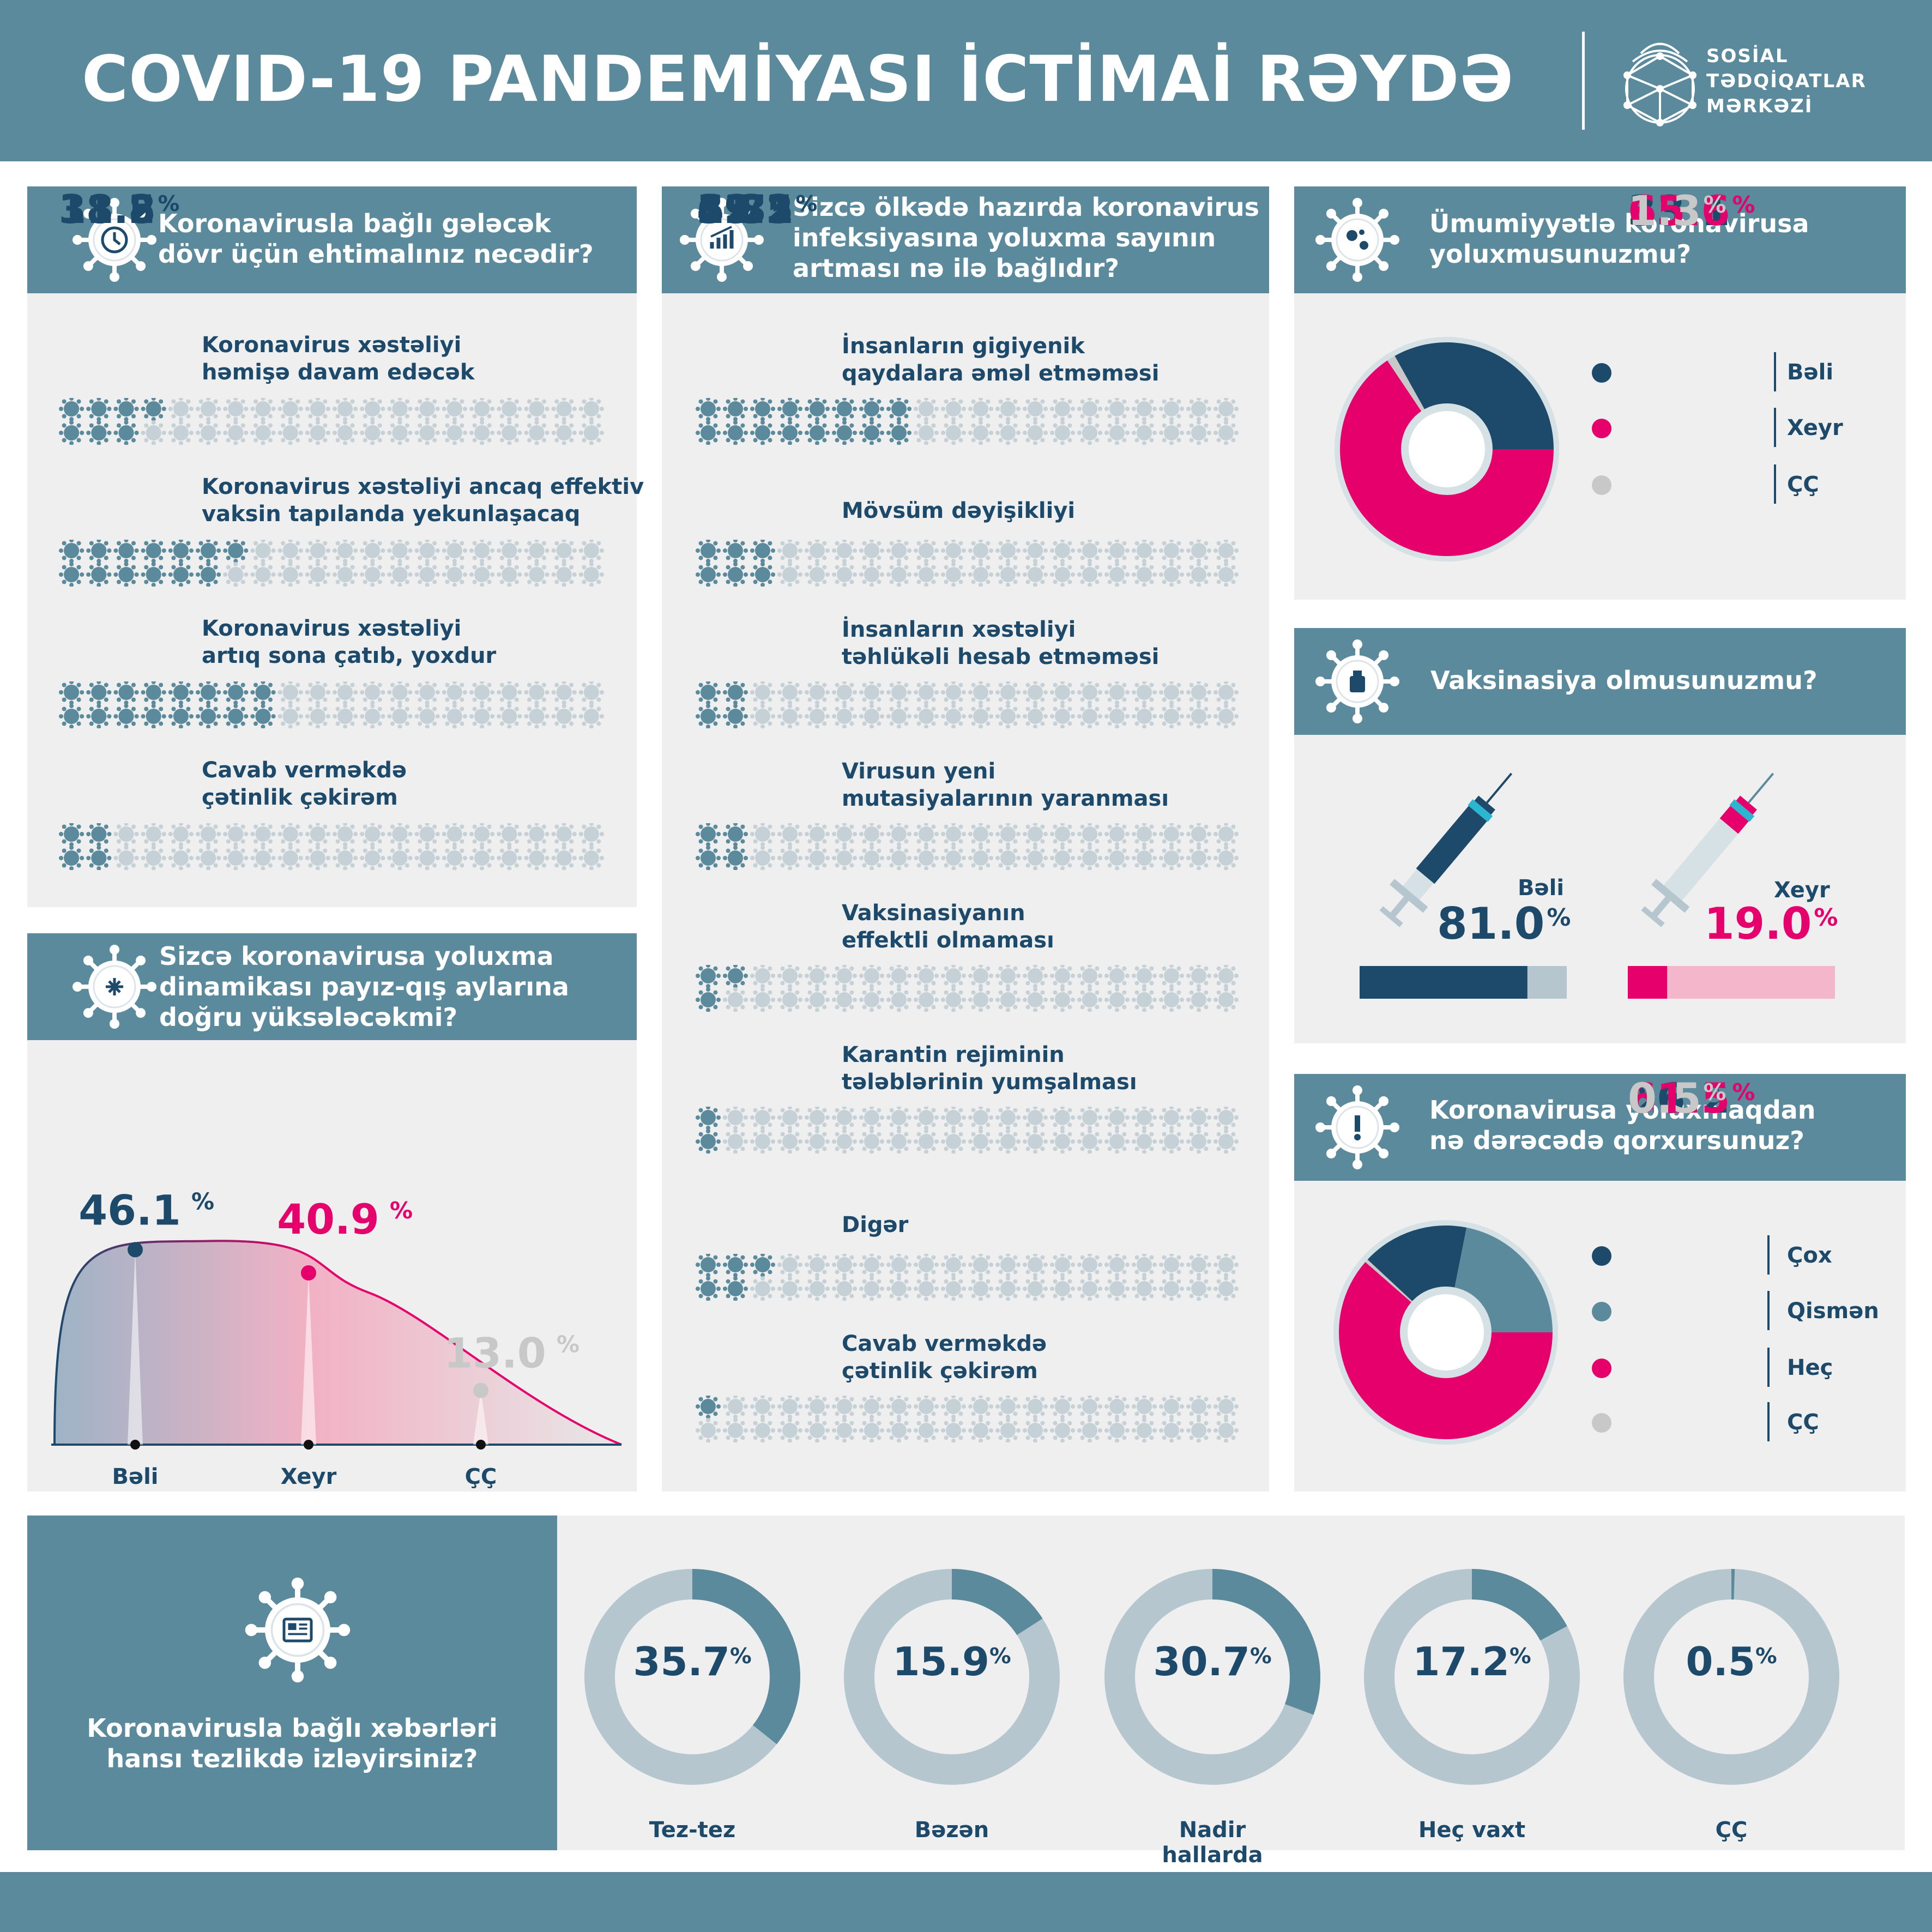  What do you see at coordinates (1446, 1332) in the screenshot?
I see `fear-hole` at bounding box center [1446, 1332].